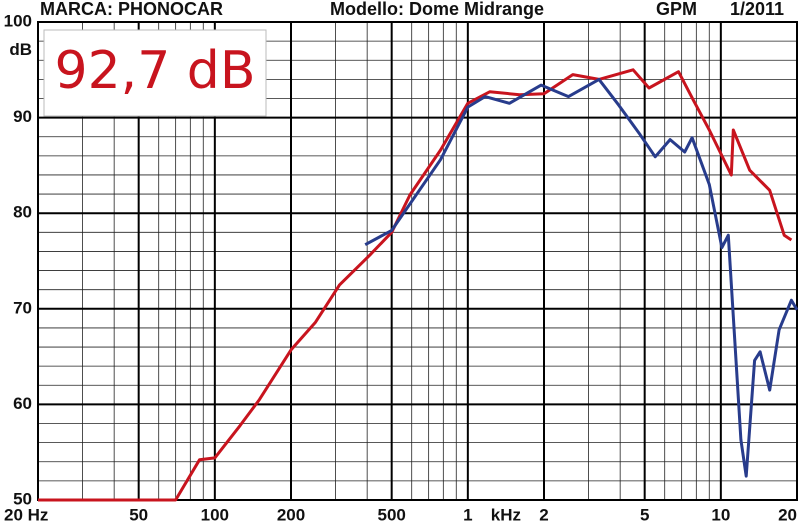  What do you see at coordinates (391, 514) in the screenshot?
I see `x-tick-label: 500` at bounding box center [391, 514].